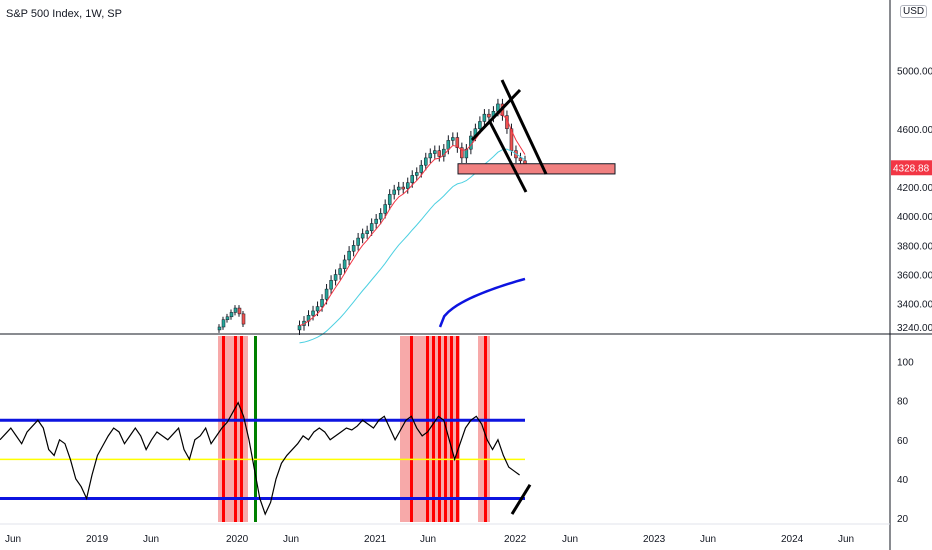 The width and height of the screenshot is (932, 550). I want to click on long-ma-line, so click(482, 302).